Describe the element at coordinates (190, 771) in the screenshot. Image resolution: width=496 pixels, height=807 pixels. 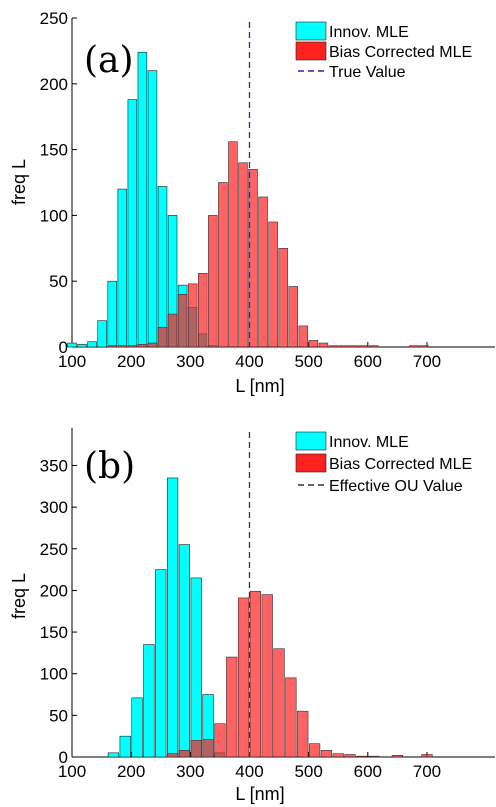
I see `panel-b-x-tick-label: 300` at that location.